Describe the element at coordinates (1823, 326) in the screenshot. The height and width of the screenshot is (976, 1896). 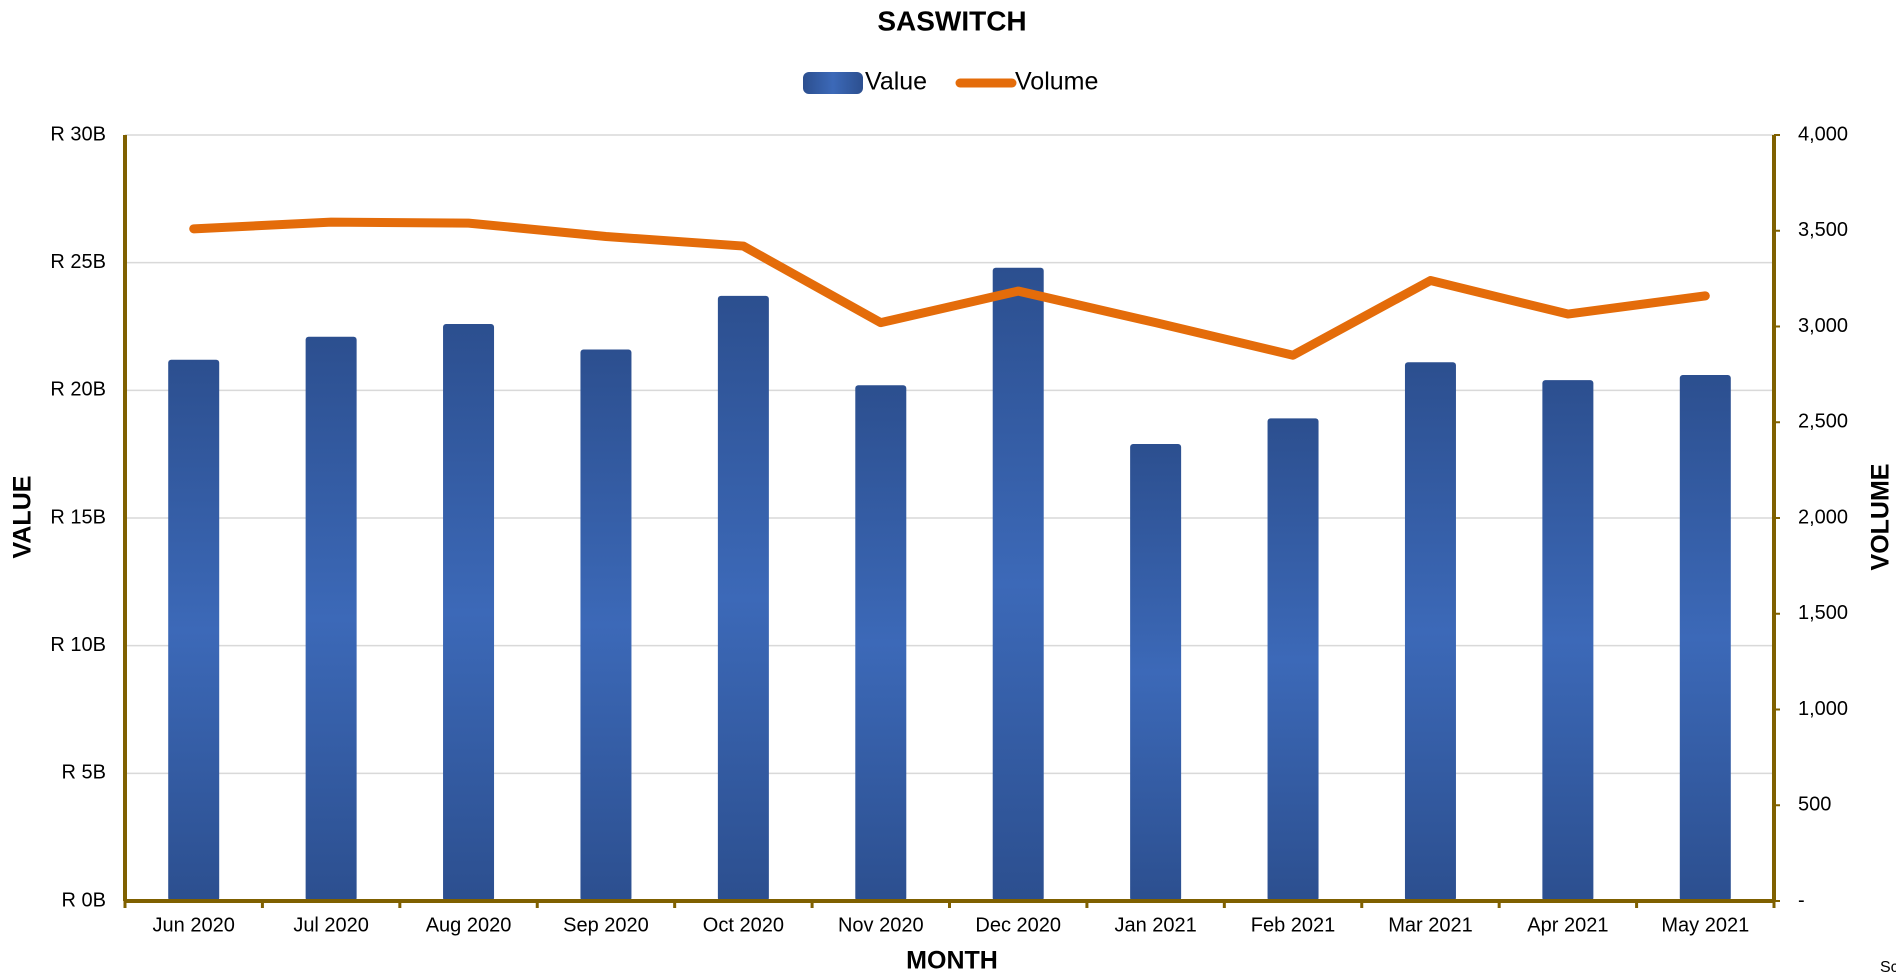
I see `y2-tick-label: 3,000` at that location.